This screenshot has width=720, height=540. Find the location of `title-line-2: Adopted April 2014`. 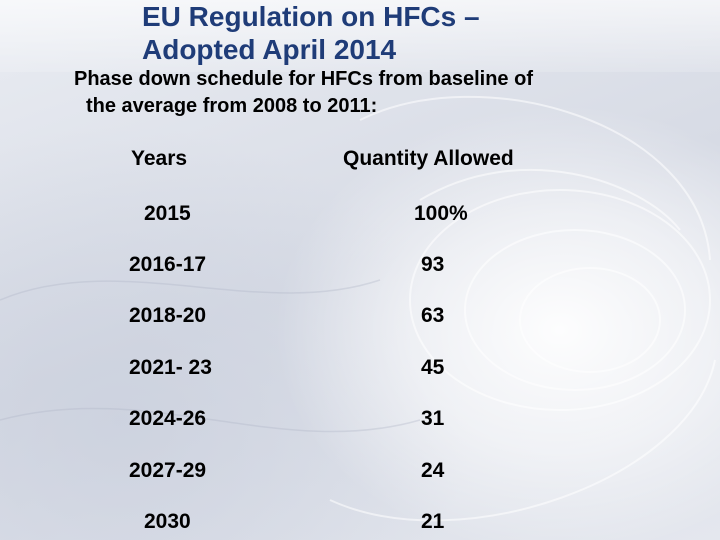

title-line-2: Adopted April 2014 is located at coordinates (269, 49).